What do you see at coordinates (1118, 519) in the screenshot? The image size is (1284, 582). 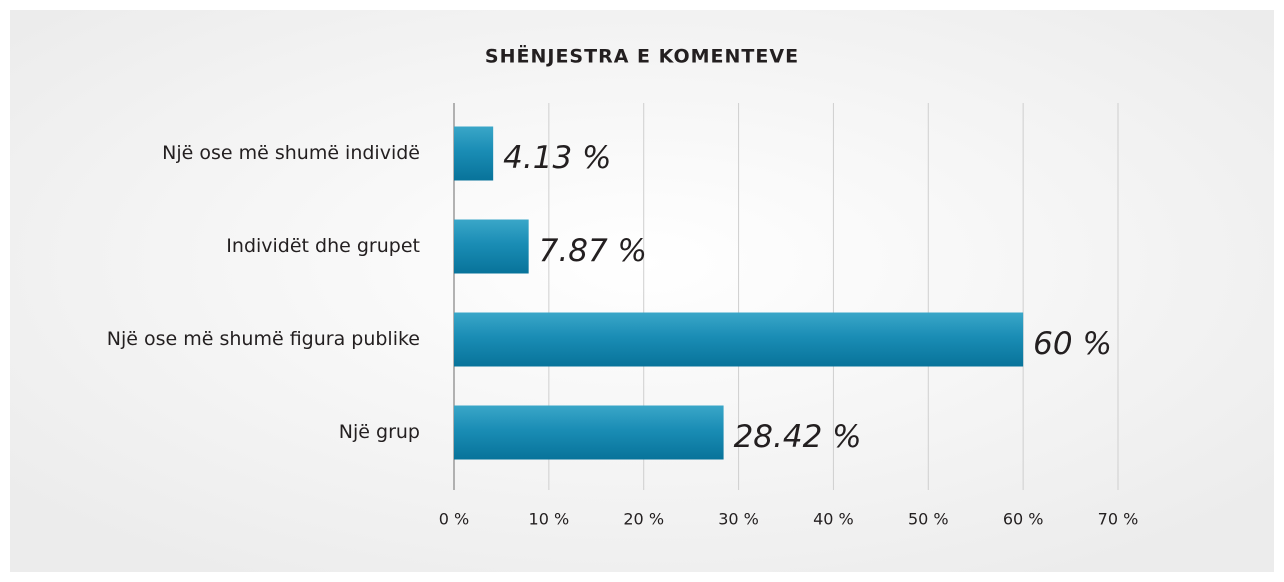 I see `x-tick-label: 70 %` at bounding box center [1118, 519].